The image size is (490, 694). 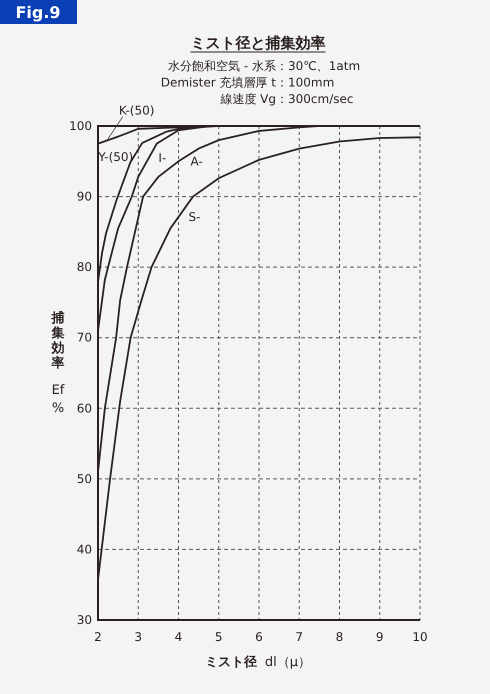 I want to click on y-tick-label: 30, so click(x=84, y=620).